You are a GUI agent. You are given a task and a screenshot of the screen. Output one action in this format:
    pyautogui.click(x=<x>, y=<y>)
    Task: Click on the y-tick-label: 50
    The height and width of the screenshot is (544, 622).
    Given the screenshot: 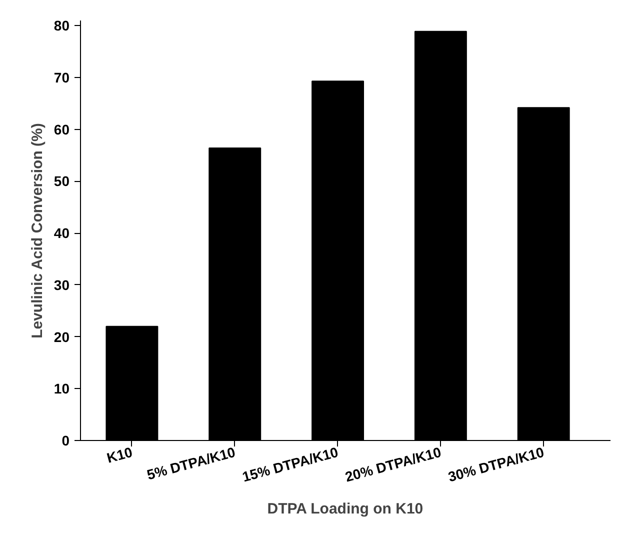 What is the action you would take?
    pyautogui.click(x=62, y=181)
    